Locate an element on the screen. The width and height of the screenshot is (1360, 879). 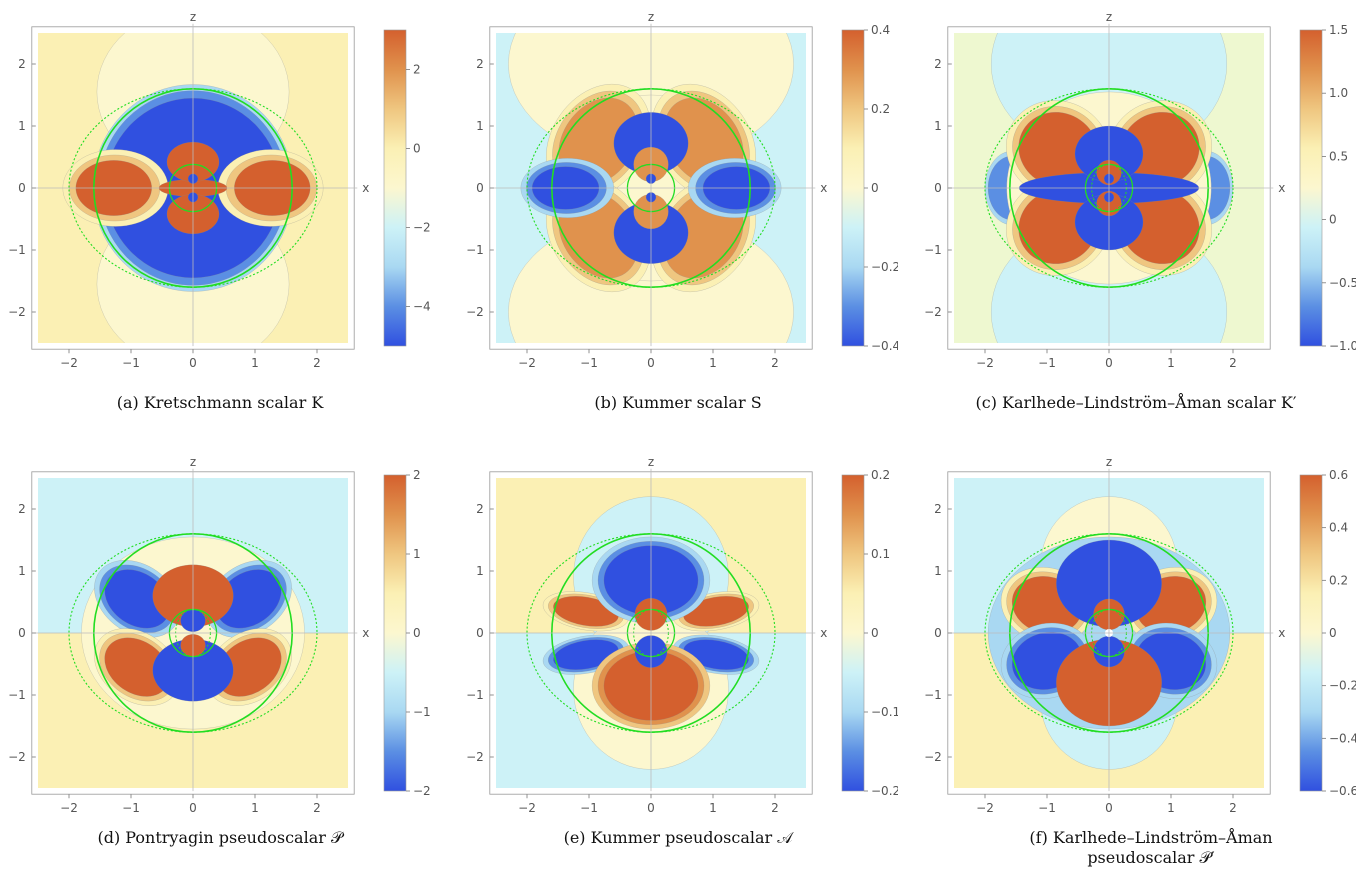
panel-caption: (b) Kummer scalar S is located at coordinates (678, 402).